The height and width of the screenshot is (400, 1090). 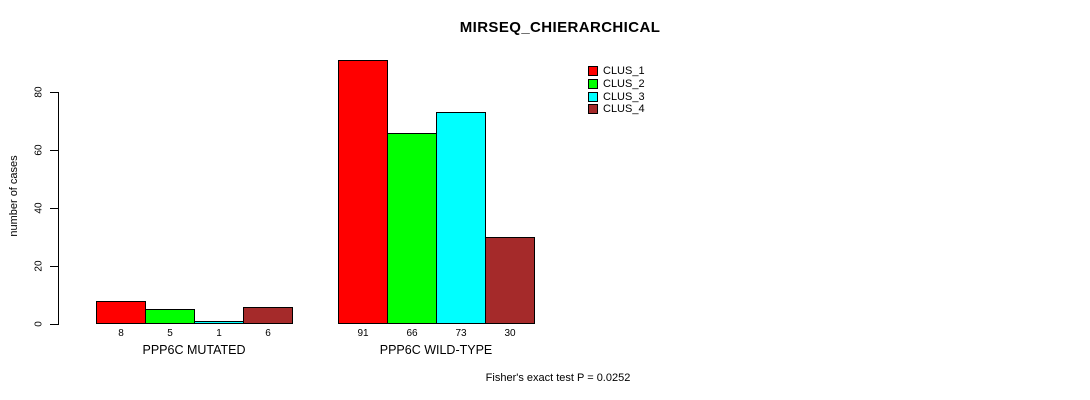 What do you see at coordinates (14, 196) in the screenshot?
I see `y-axis-title: number of cases` at bounding box center [14, 196].